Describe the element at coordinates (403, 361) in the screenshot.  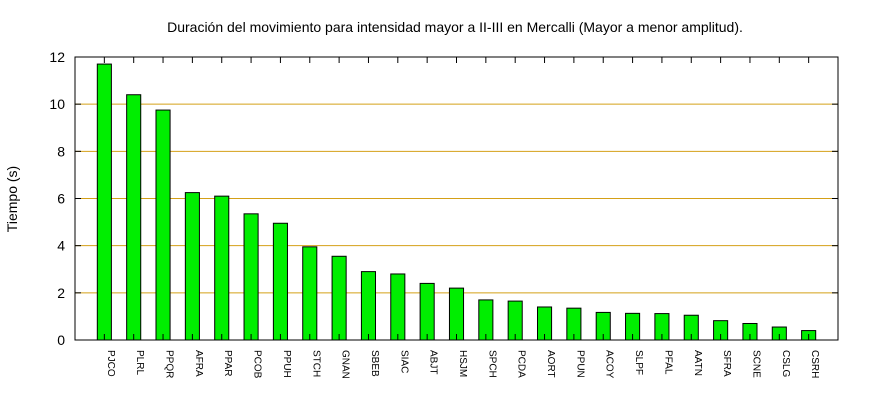
I see `x-tick-label: SIAC` at that location.